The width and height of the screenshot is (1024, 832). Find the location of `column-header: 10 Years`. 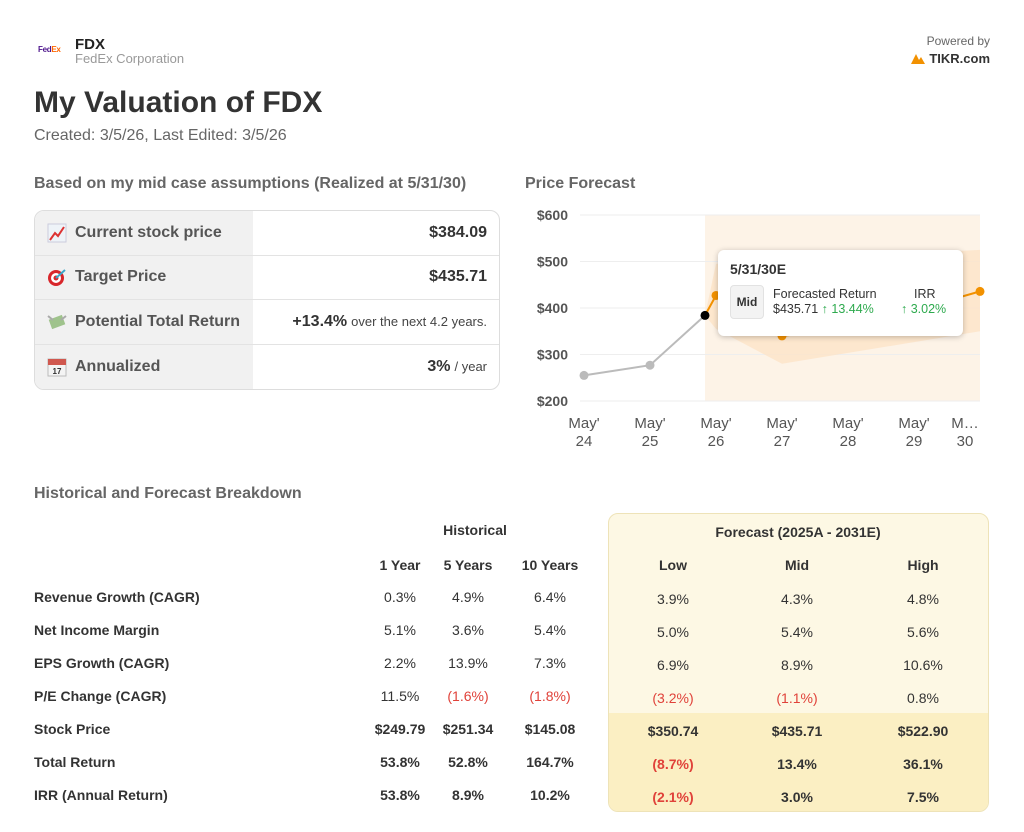

column-header: 10 Years is located at coordinates (550, 565).